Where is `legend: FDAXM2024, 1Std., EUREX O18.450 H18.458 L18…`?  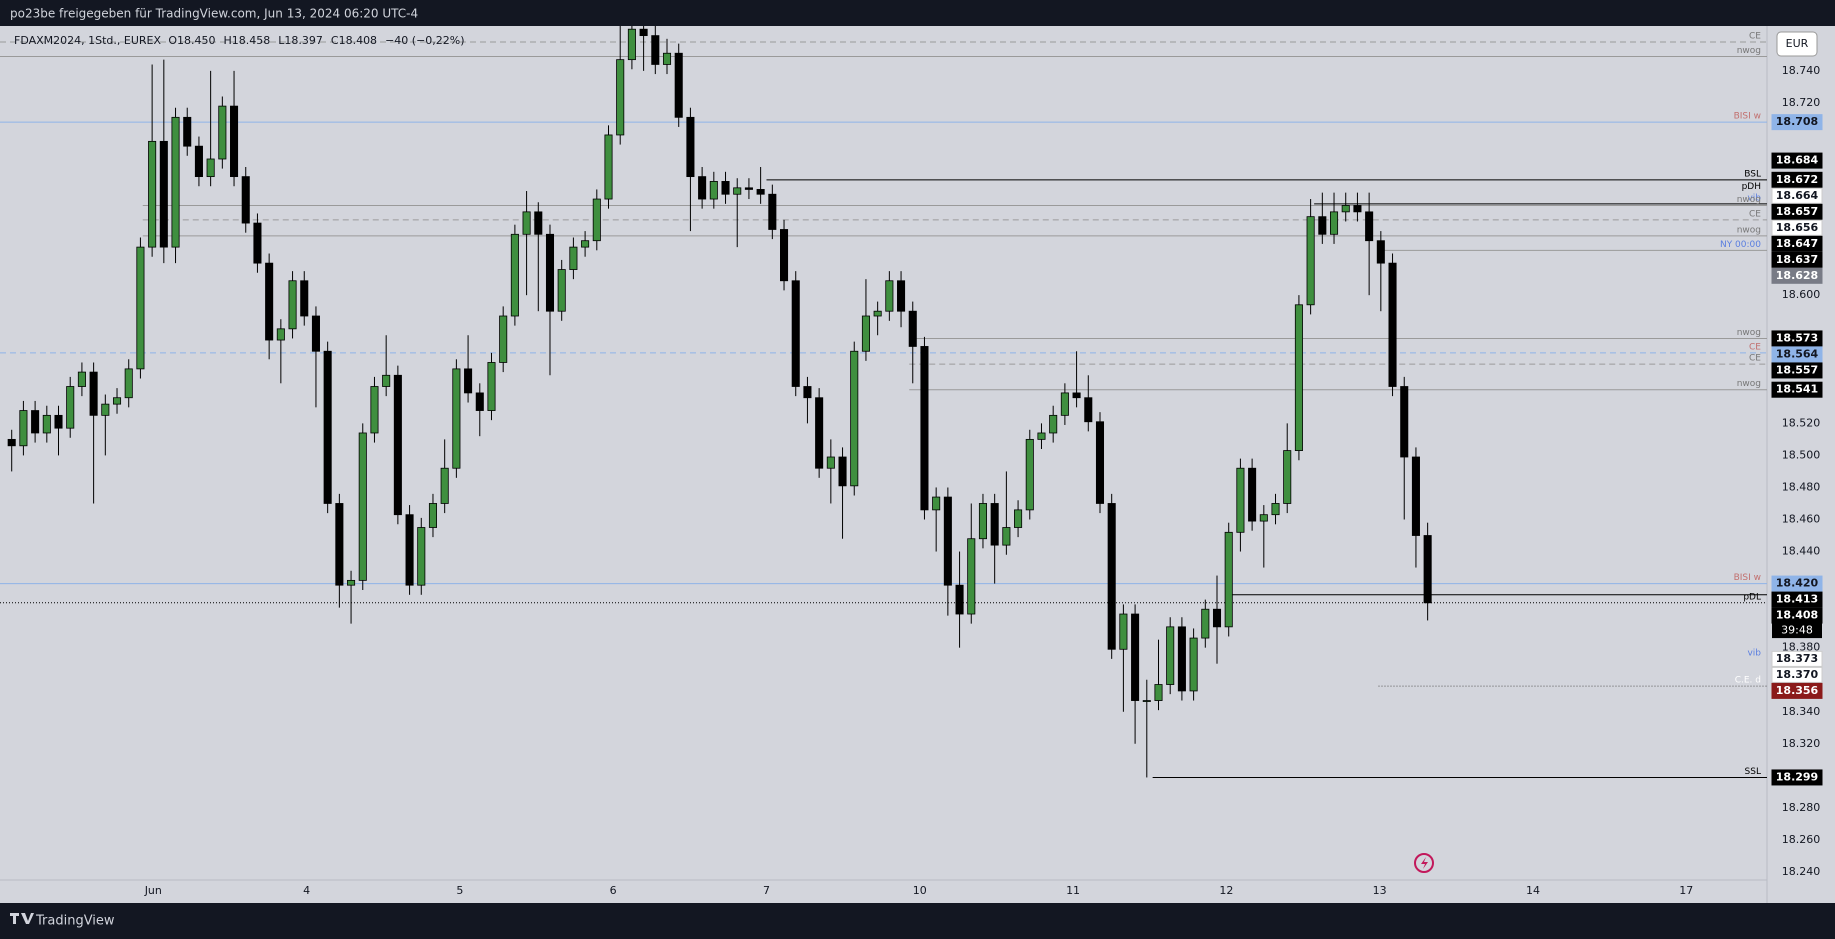
legend: FDAXM2024, 1Std., EUREX O18.450 H18.458 L18… is located at coordinates (239, 40).